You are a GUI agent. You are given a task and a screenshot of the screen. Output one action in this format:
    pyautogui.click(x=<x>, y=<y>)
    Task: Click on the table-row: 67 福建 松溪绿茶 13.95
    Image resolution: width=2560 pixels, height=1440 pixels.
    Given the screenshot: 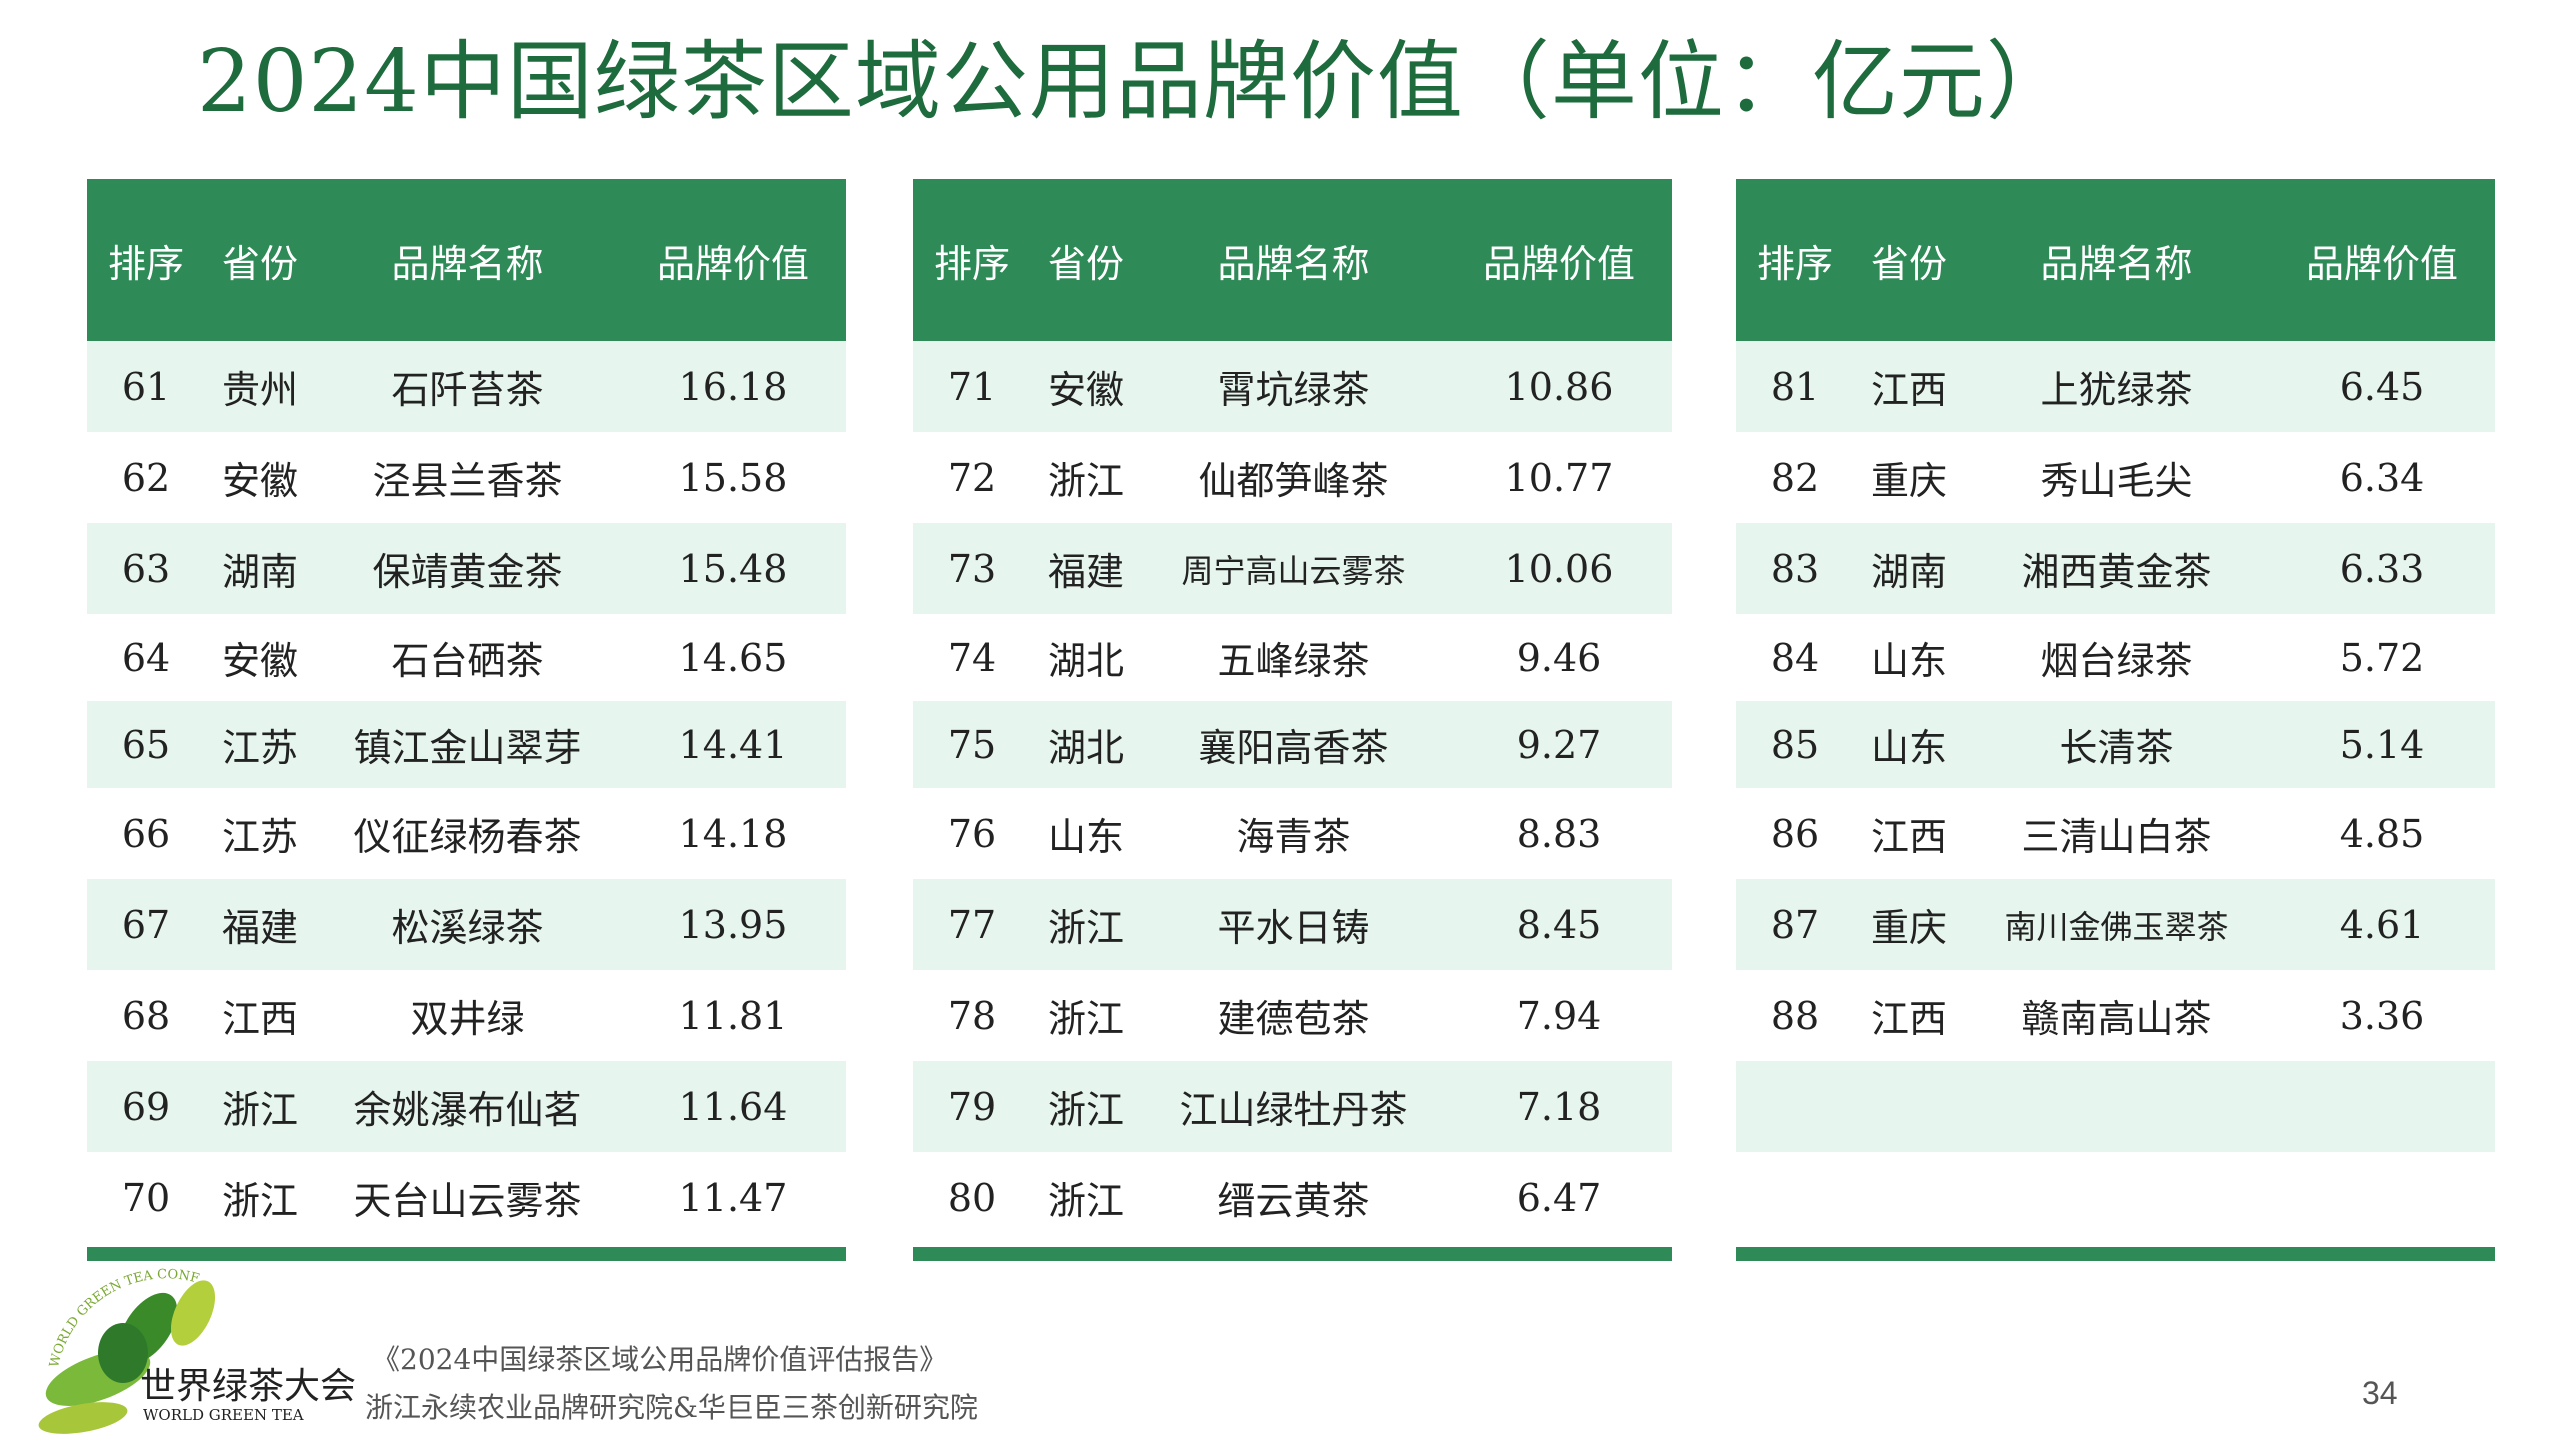 What is the action you would take?
    pyautogui.click(x=466, y=924)
    